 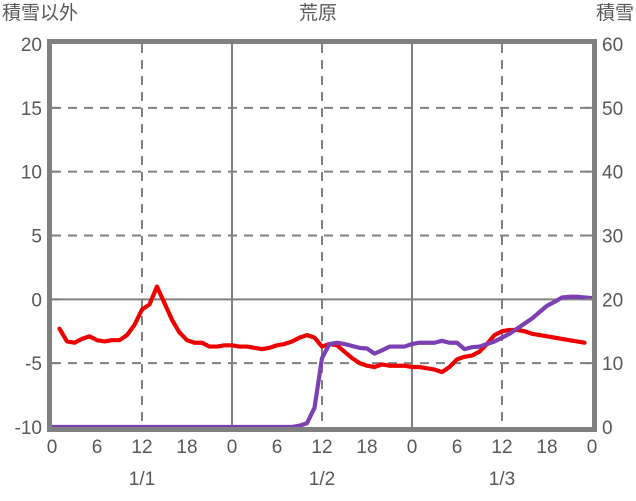 I want to click on right-axis-tick-label: 20, so click(x=612, y=300).